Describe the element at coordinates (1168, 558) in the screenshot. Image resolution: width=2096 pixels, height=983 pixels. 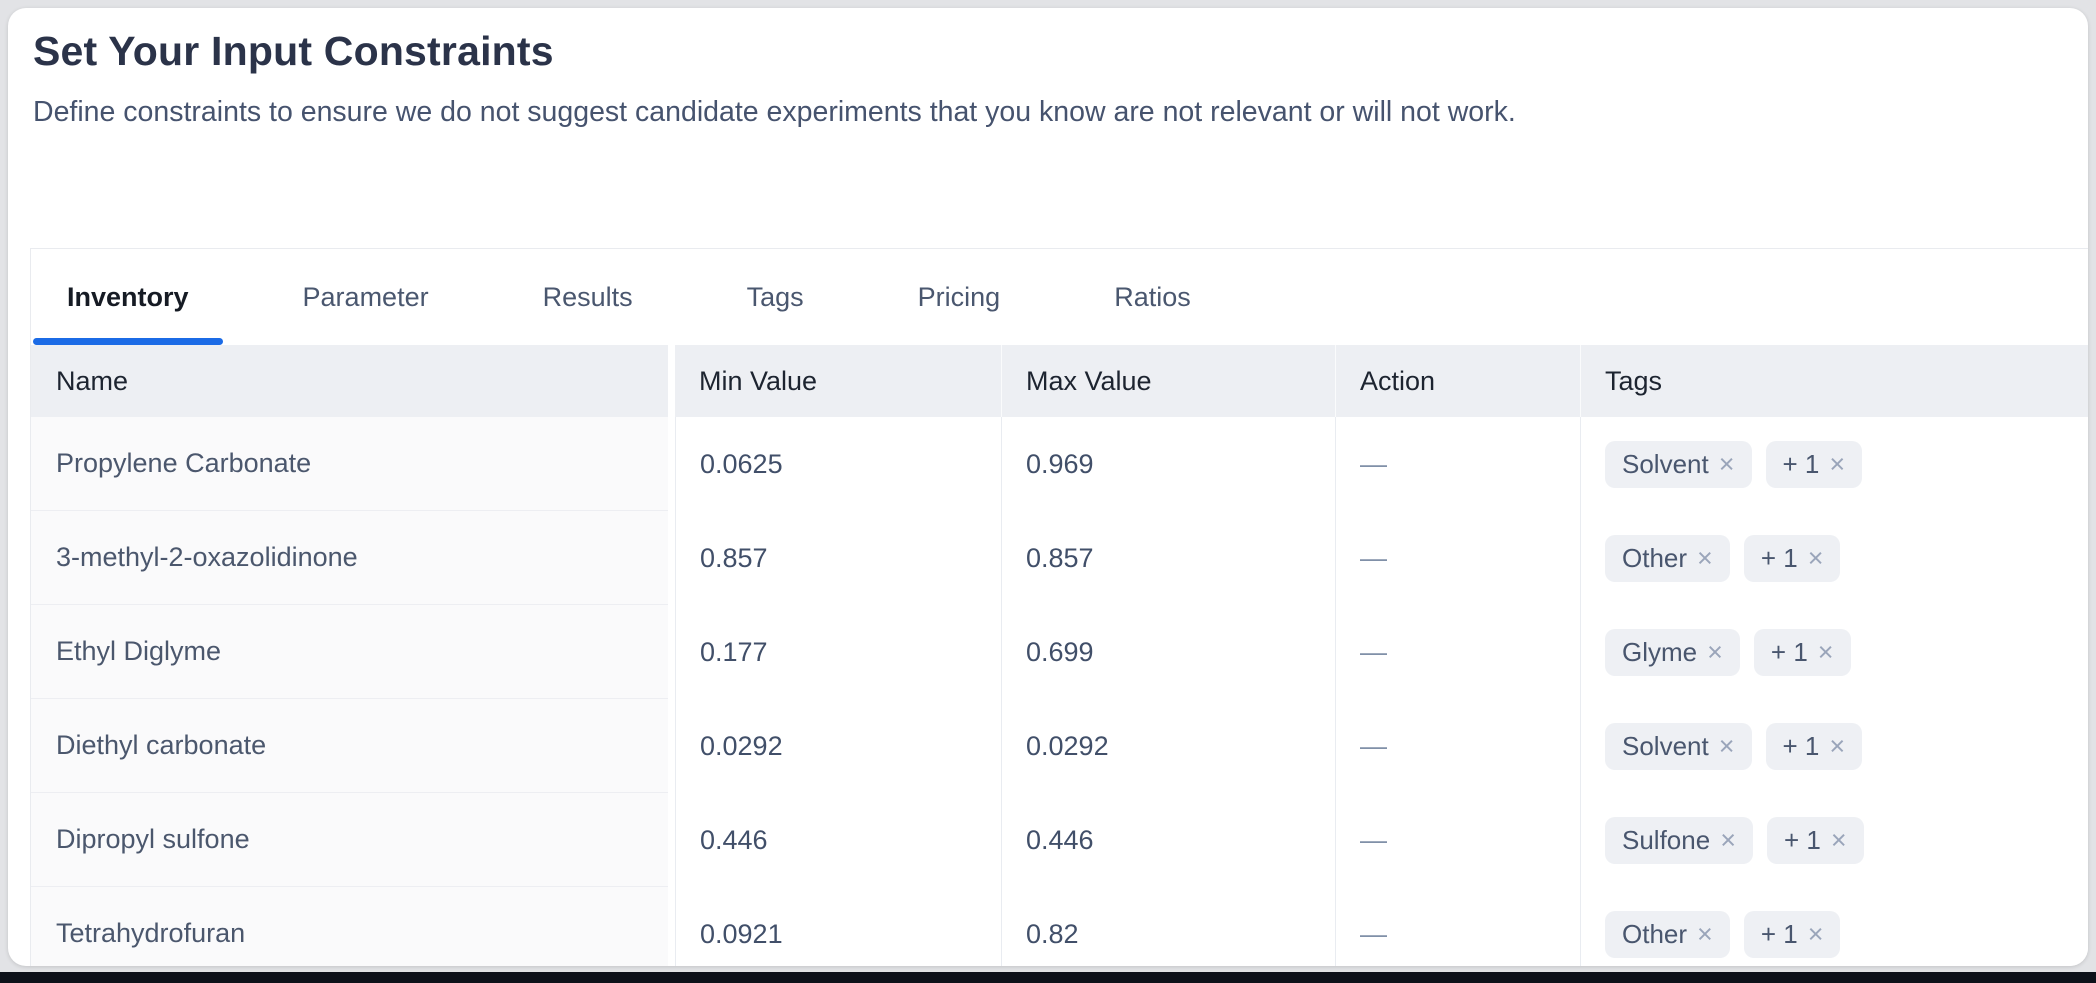
I see `row-max-value: 0.857` at that location.